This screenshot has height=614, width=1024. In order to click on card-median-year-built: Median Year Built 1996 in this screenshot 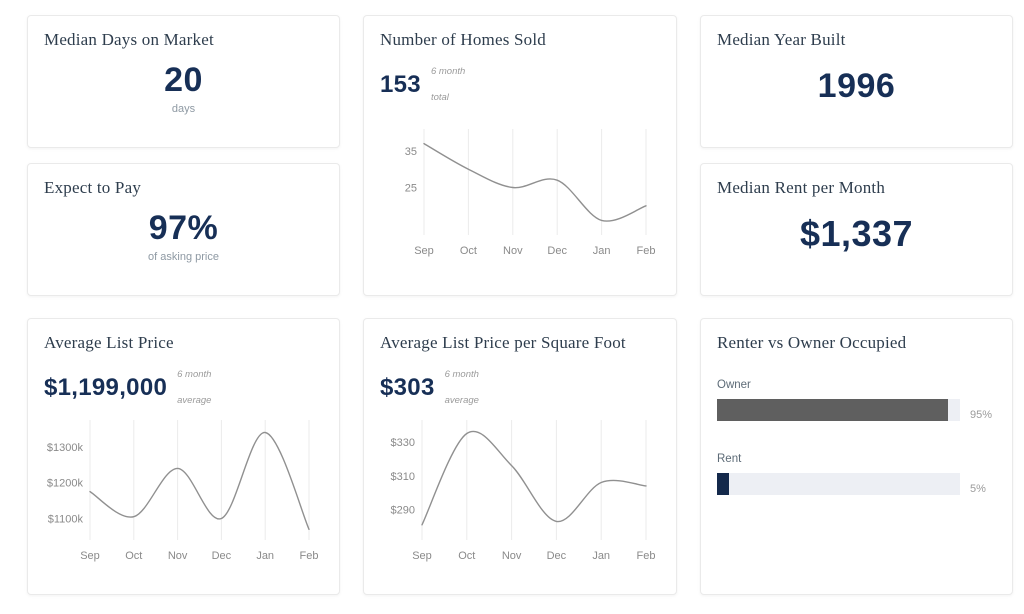, I will do `click(856, 81)`.